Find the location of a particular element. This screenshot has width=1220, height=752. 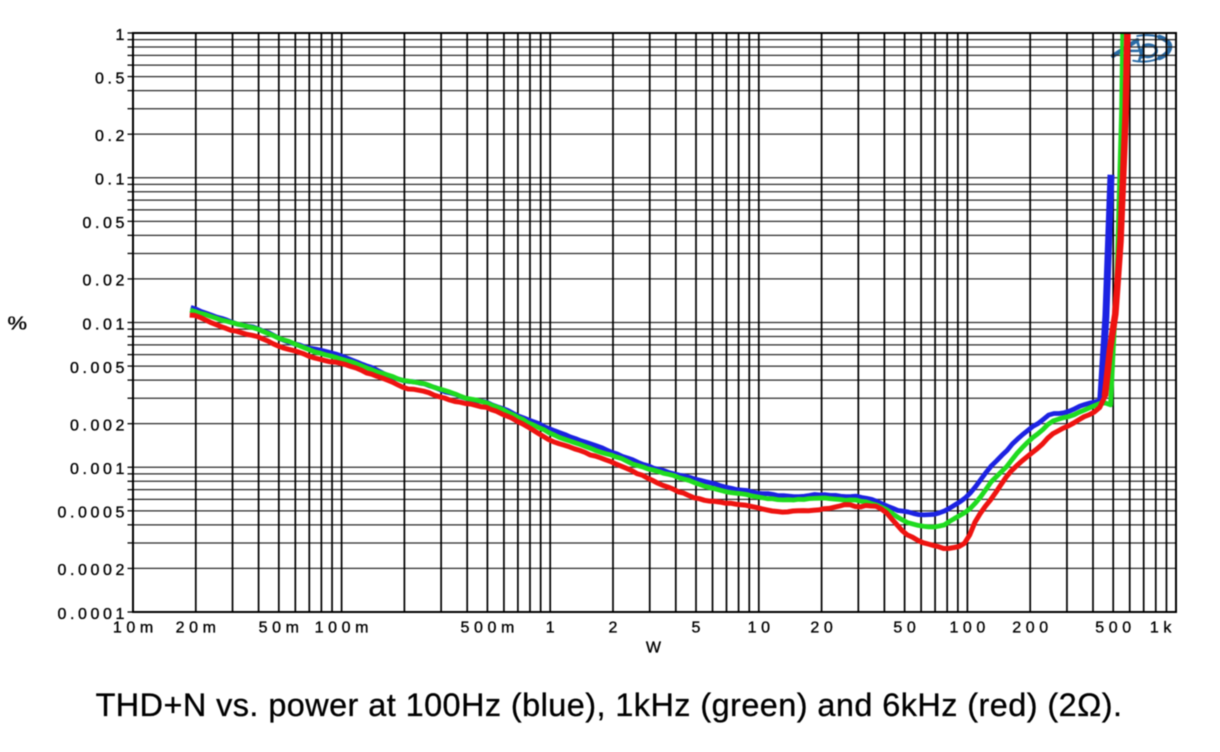

svg-text: 2 is located at coordinates (616, 627).